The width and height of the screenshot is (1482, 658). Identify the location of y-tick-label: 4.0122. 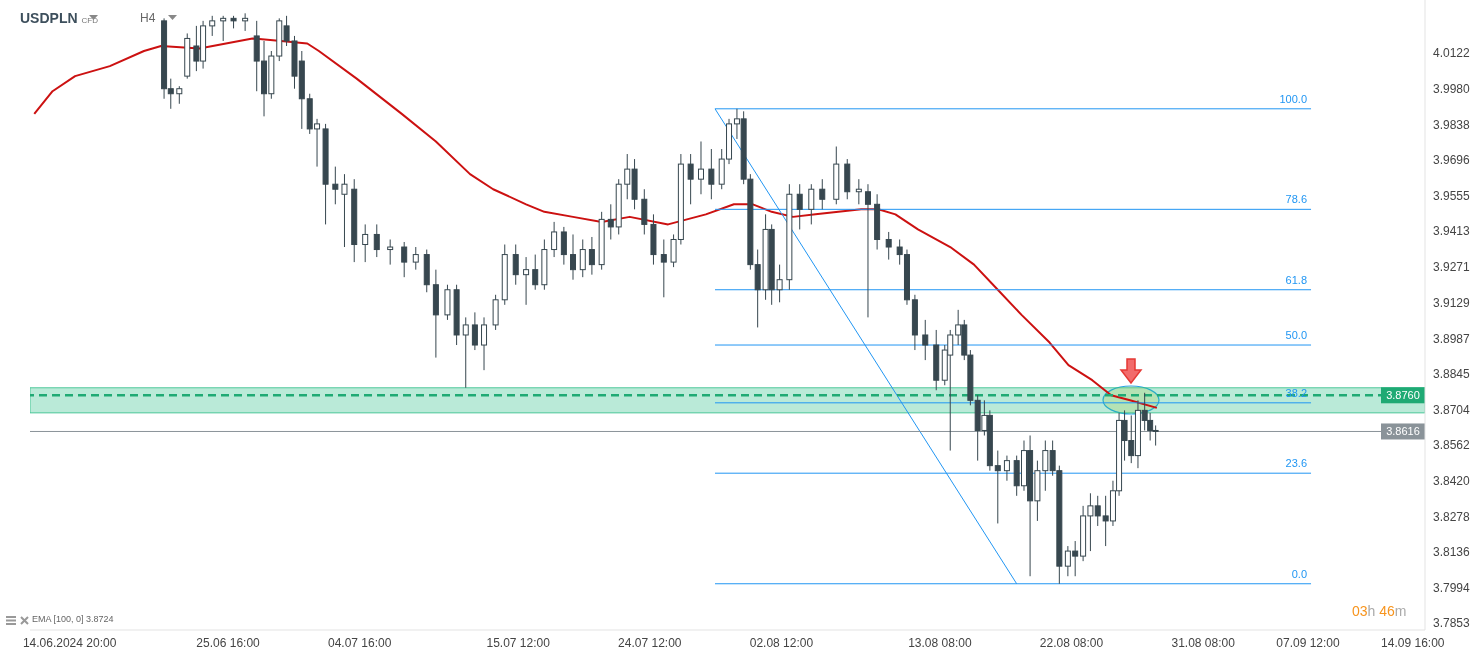
(1452, 53).